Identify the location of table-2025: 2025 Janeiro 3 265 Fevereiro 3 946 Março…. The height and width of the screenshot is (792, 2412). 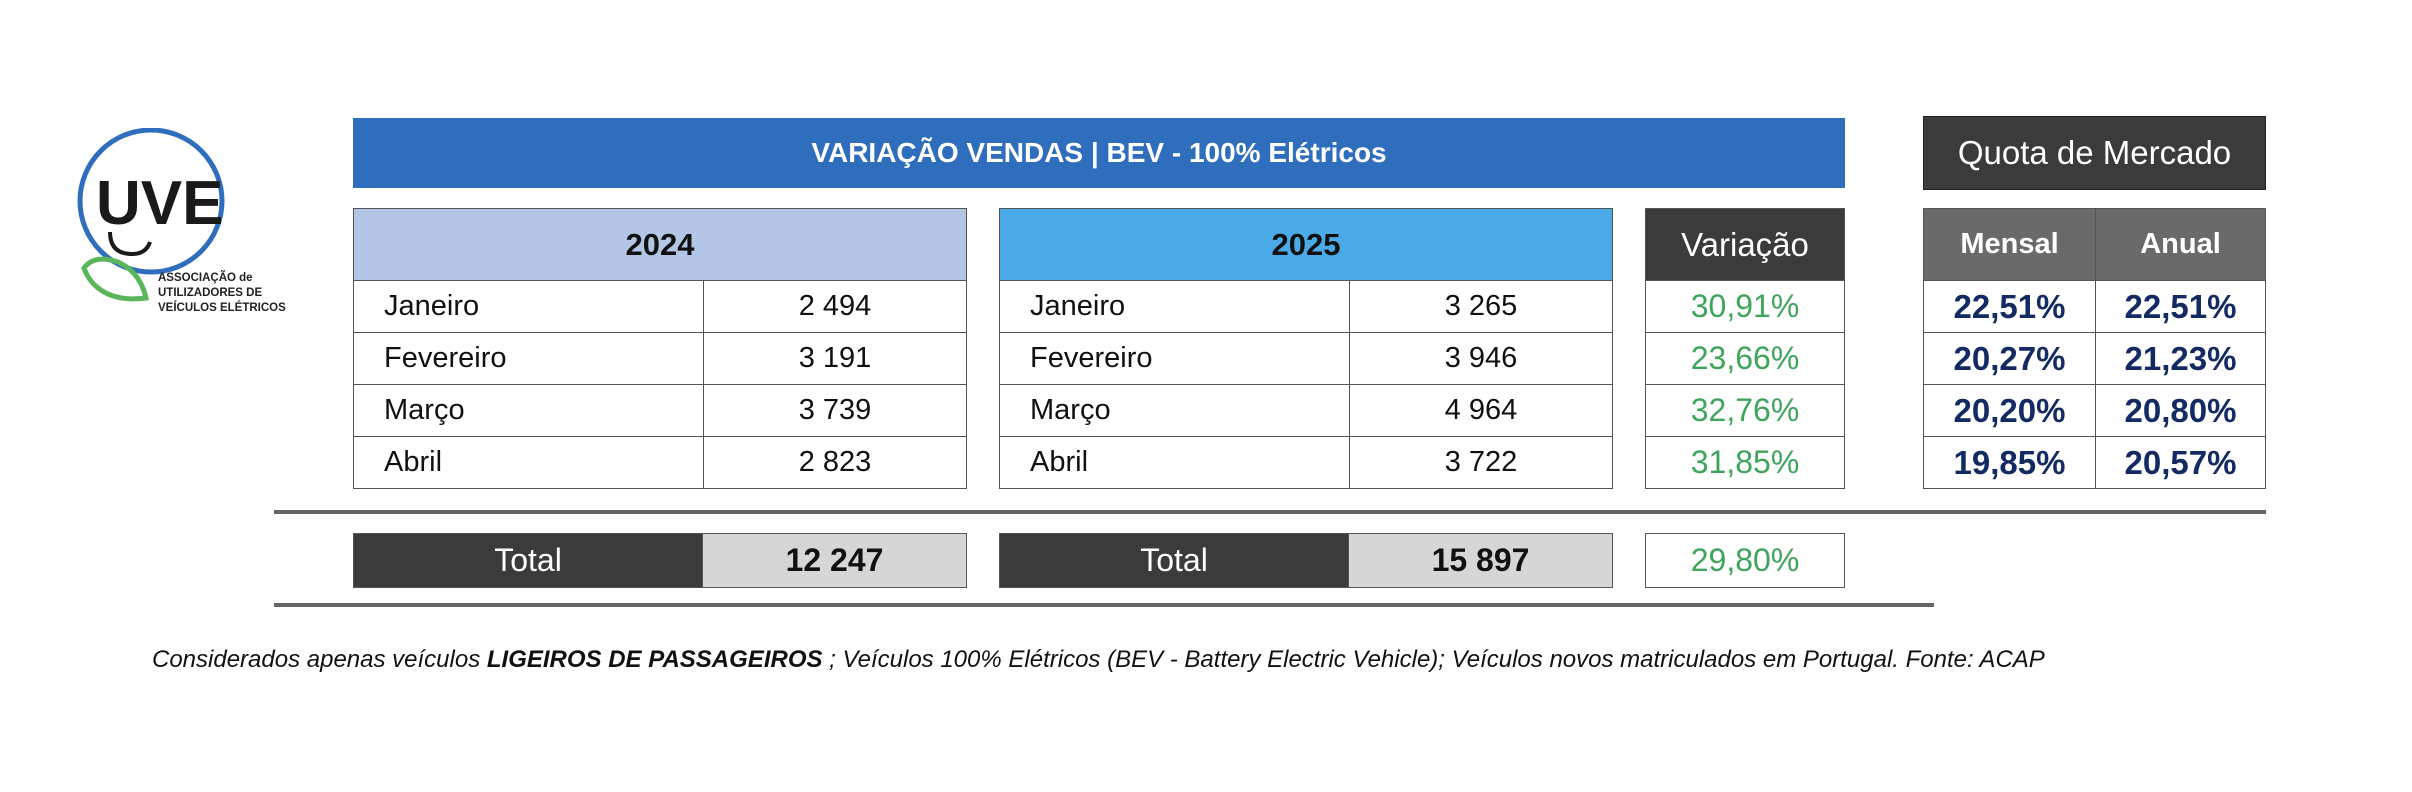
(1306, 348).